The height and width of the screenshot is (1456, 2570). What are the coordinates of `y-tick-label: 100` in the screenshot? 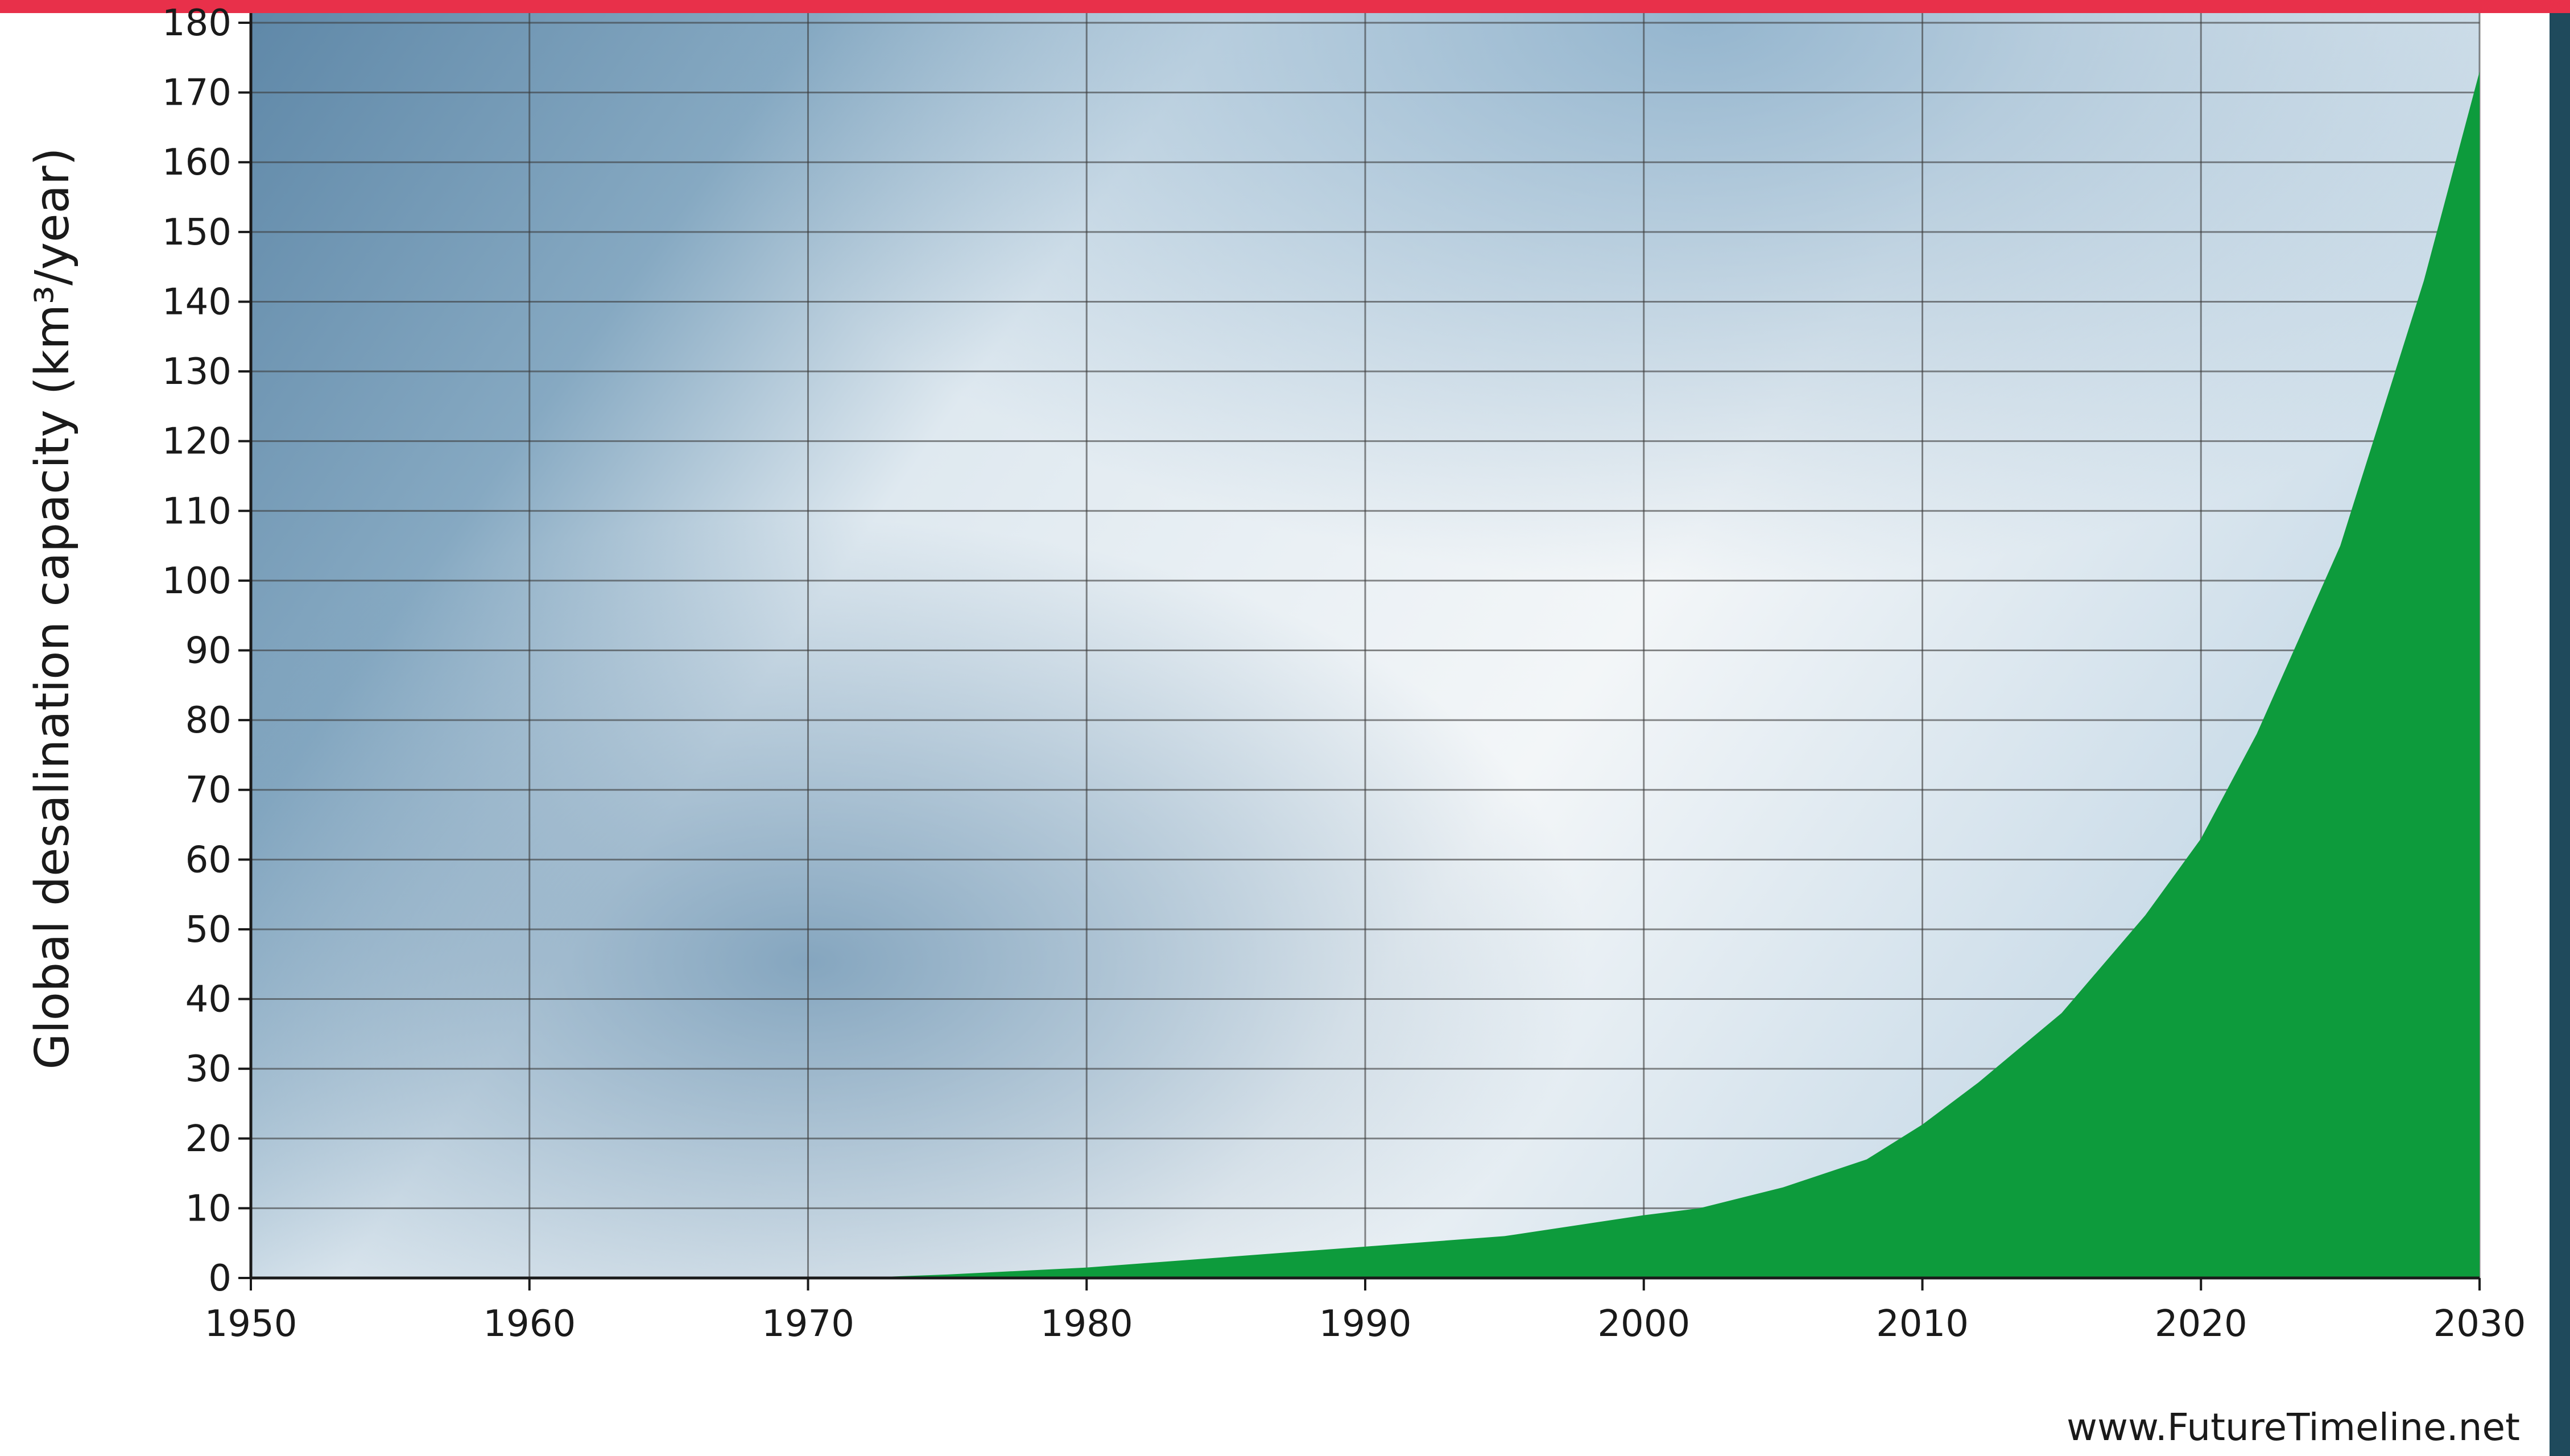 It's located at (197, 581).